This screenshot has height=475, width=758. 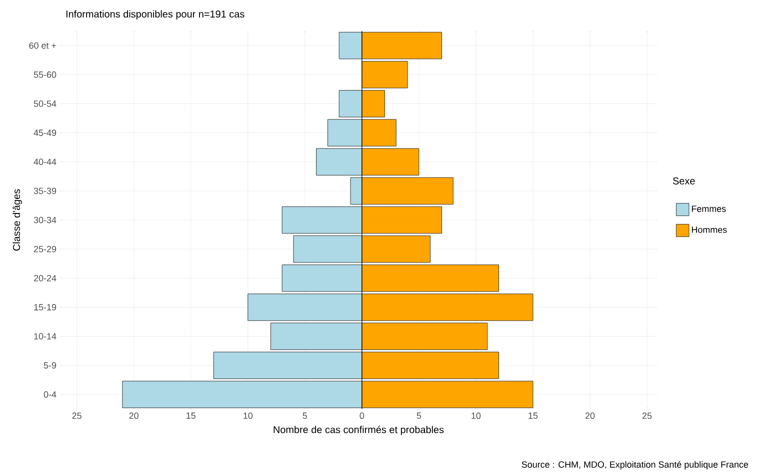 What do you see at coordinates (45, 74) in the screenshot?
I see `y-tick-label: 55-60` at bounding box center [45, 74].